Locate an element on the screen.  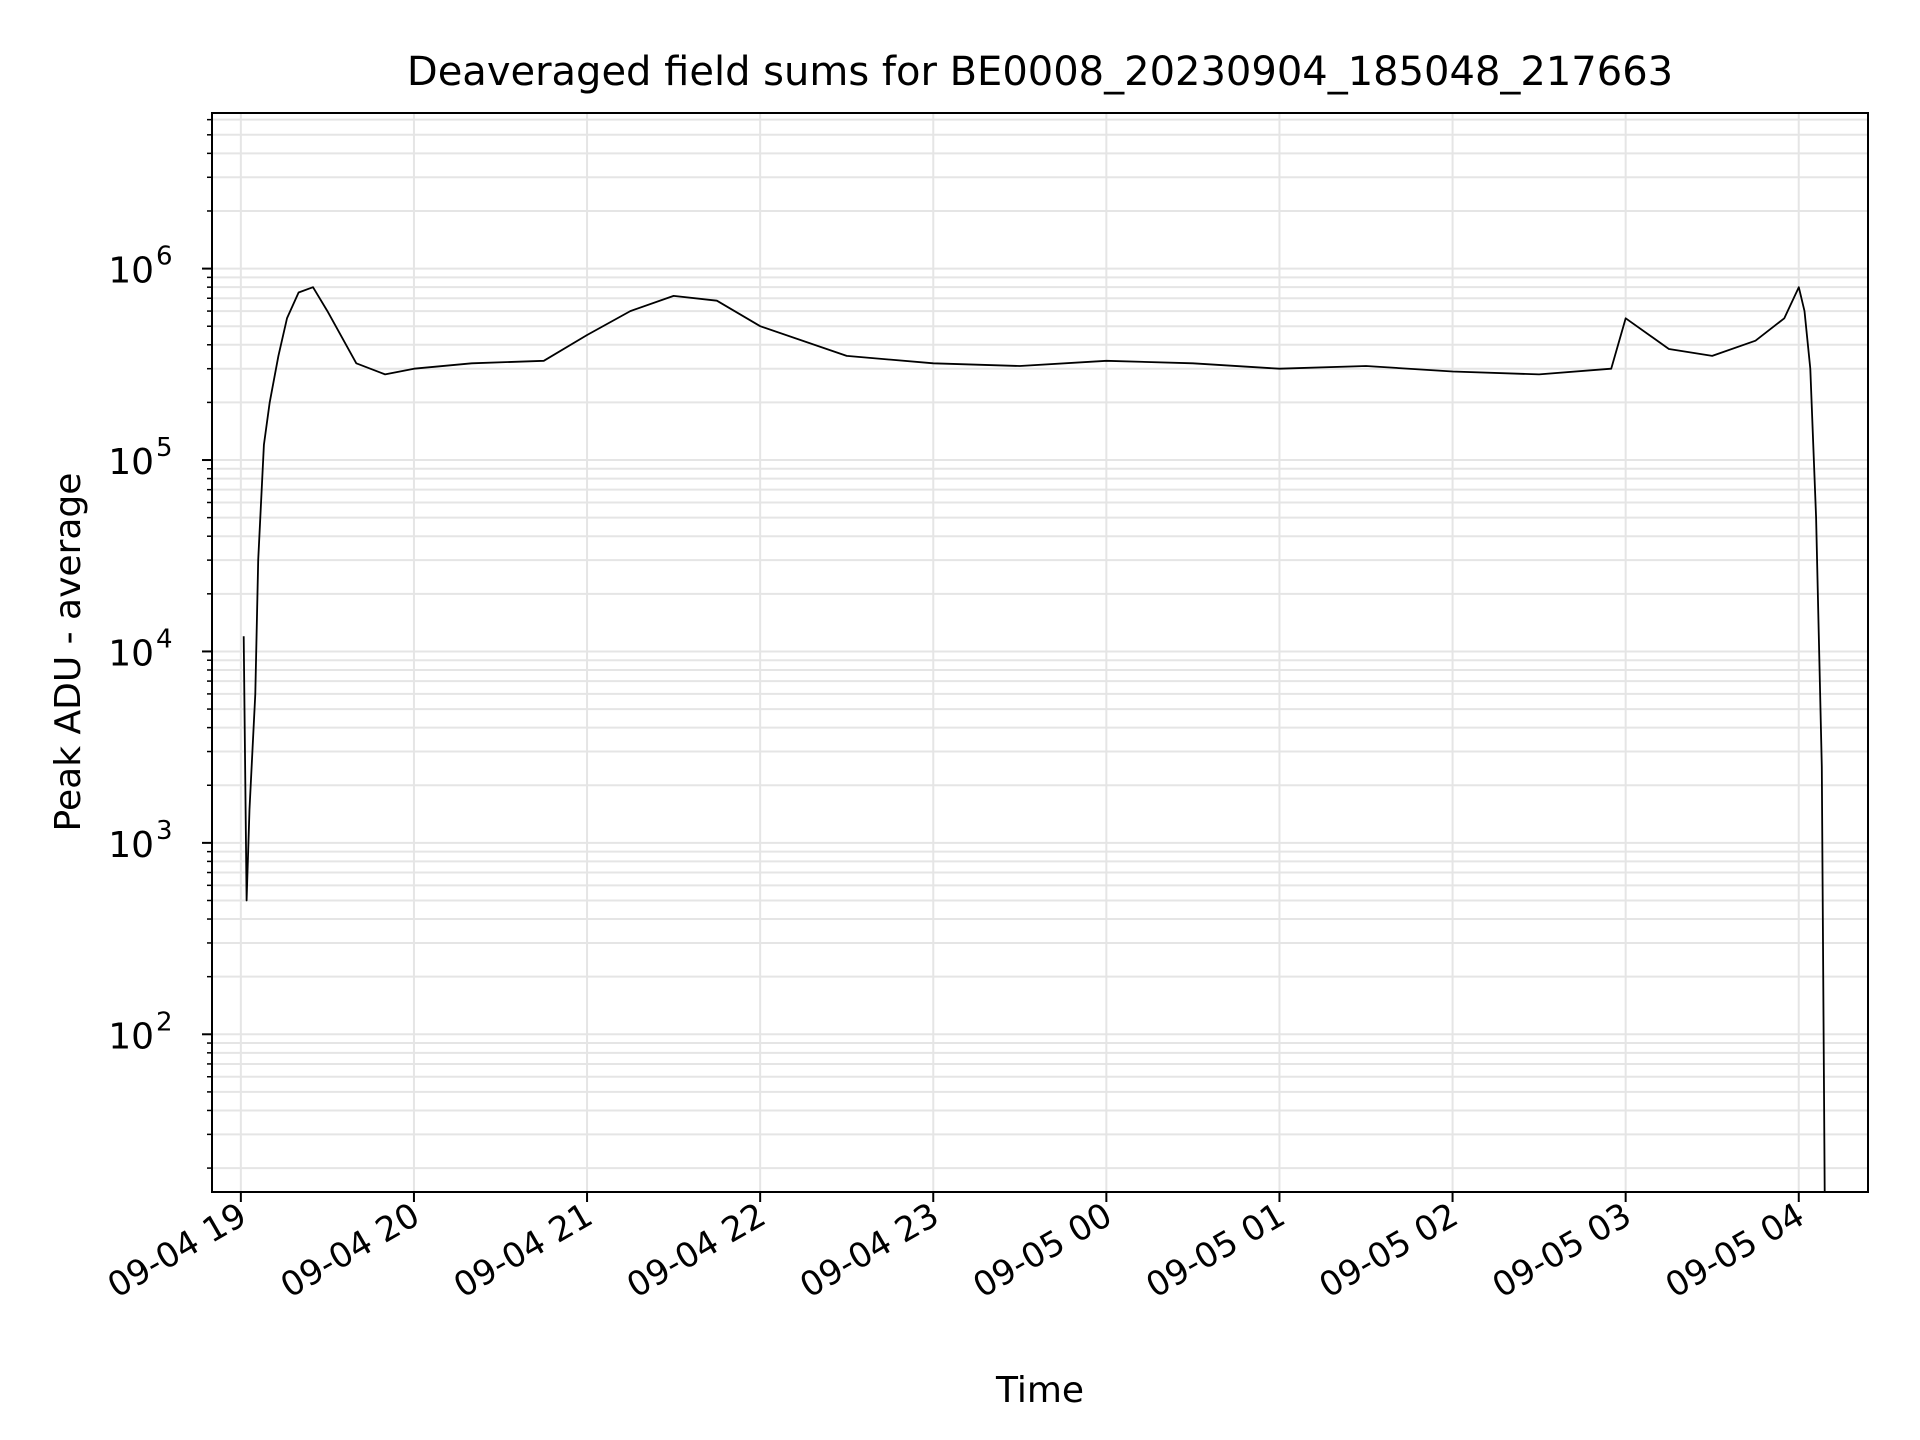
y-tick-exponent: 3 is located at coordinates (164, 831).